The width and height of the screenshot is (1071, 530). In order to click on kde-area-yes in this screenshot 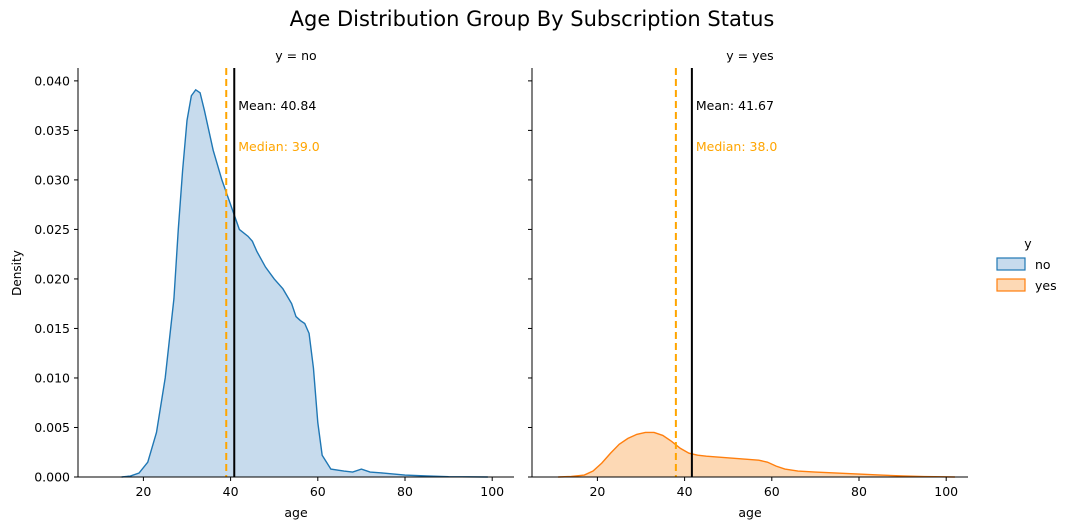, I will do `click(756, 454)`.